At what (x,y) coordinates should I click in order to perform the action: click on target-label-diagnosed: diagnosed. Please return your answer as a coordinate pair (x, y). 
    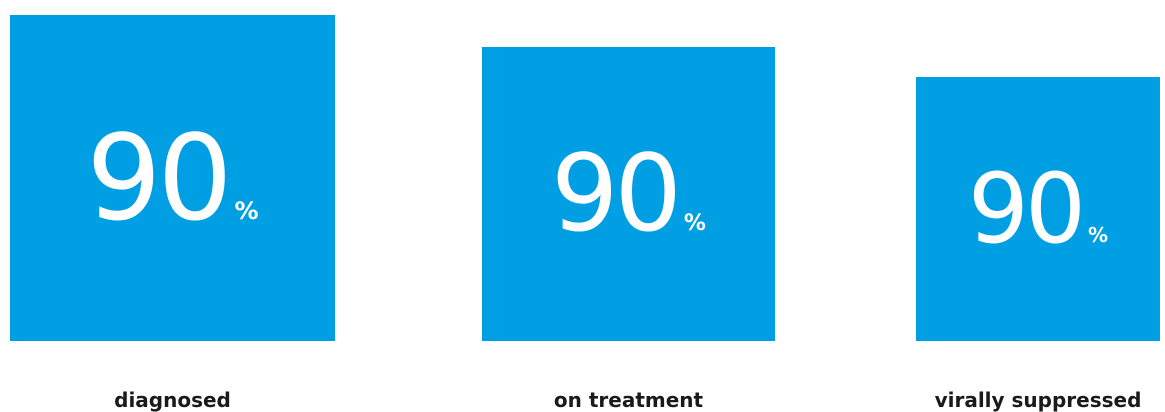
    Looking at the image, I should click on (172, 400).